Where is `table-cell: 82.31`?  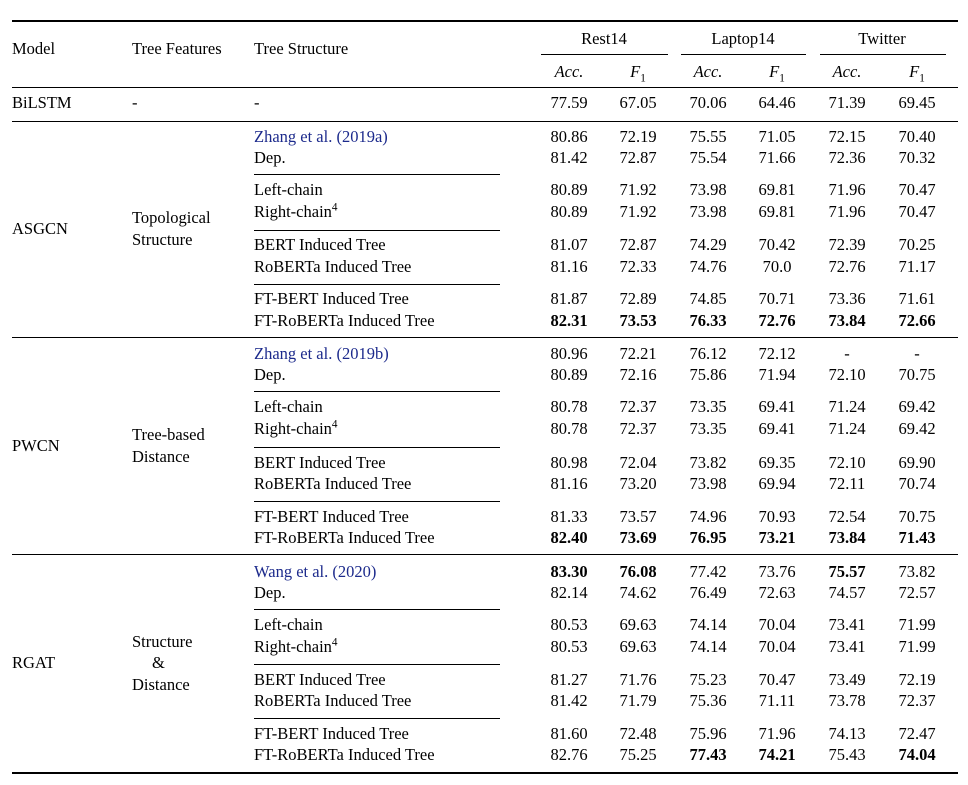 table-cell: 82.31 is located at coordinates (569, 320).